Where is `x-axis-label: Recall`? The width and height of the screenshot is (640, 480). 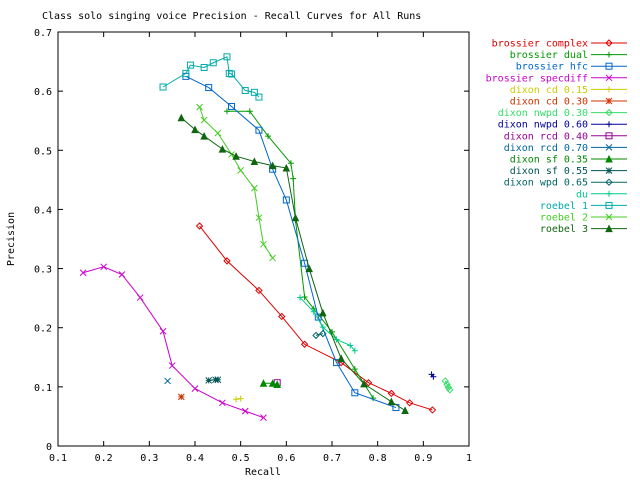 x-axis-label: Recall is located at coordinates (263, 472).